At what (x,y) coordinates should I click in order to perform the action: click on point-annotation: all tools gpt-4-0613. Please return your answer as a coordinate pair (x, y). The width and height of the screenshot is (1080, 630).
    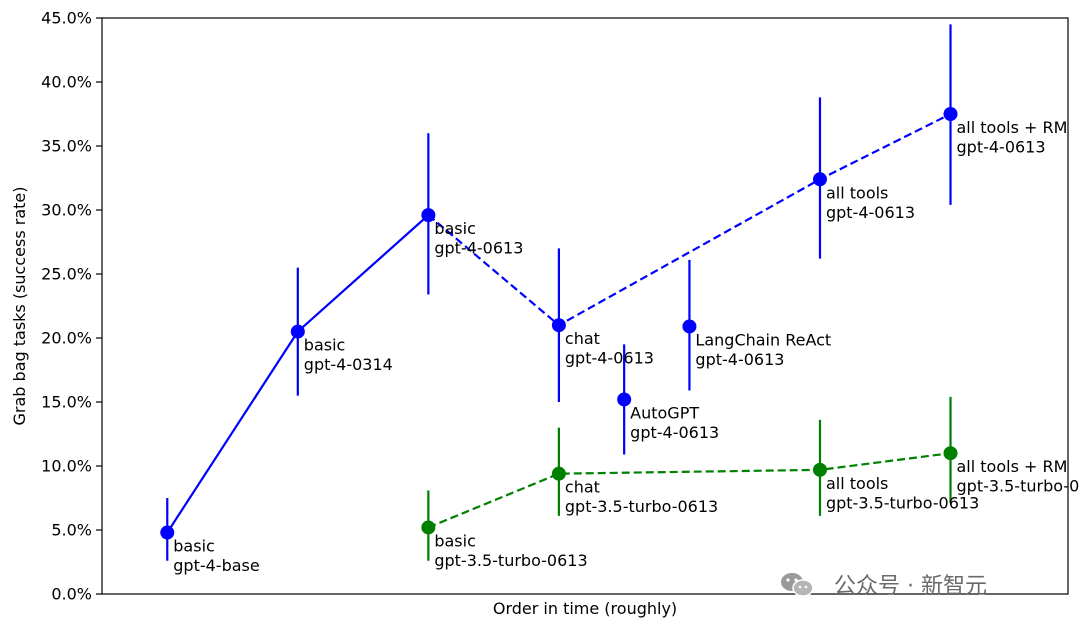
    Looking at the image, I should click on (870, 202).